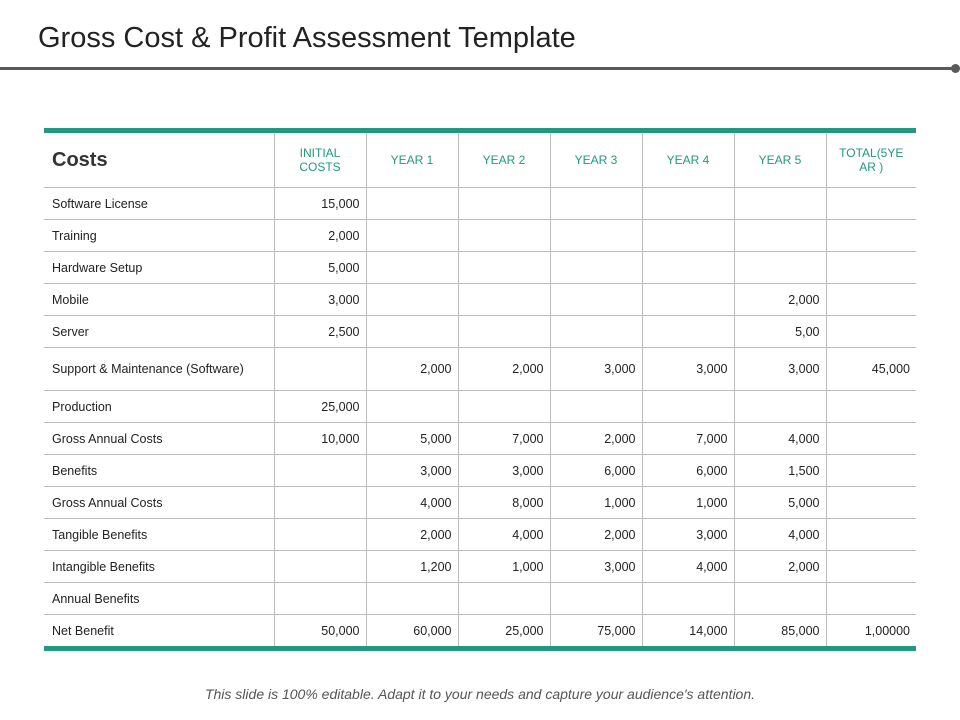  I want to click on column-header: YEAR 4, so click(688, 159).